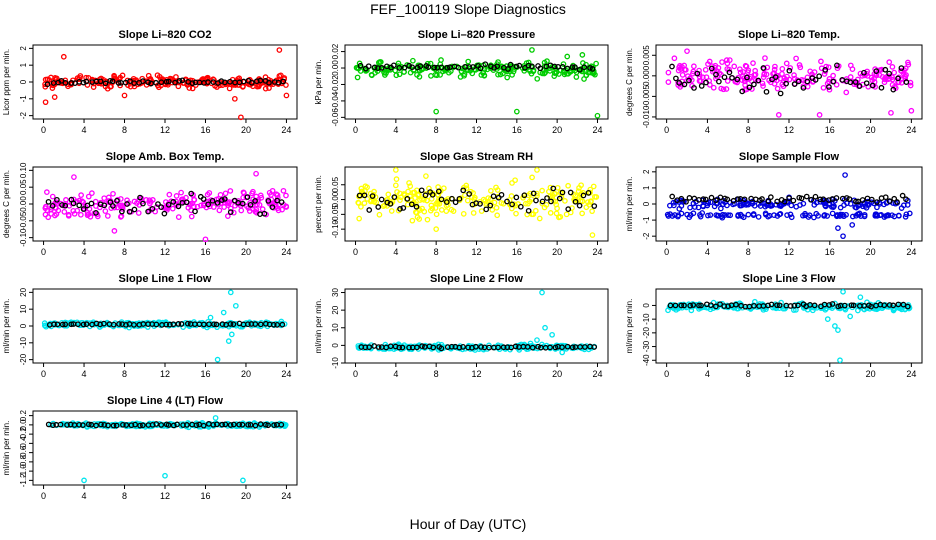  I want to click on y-tick-label: 0.05, so click(23, 187).